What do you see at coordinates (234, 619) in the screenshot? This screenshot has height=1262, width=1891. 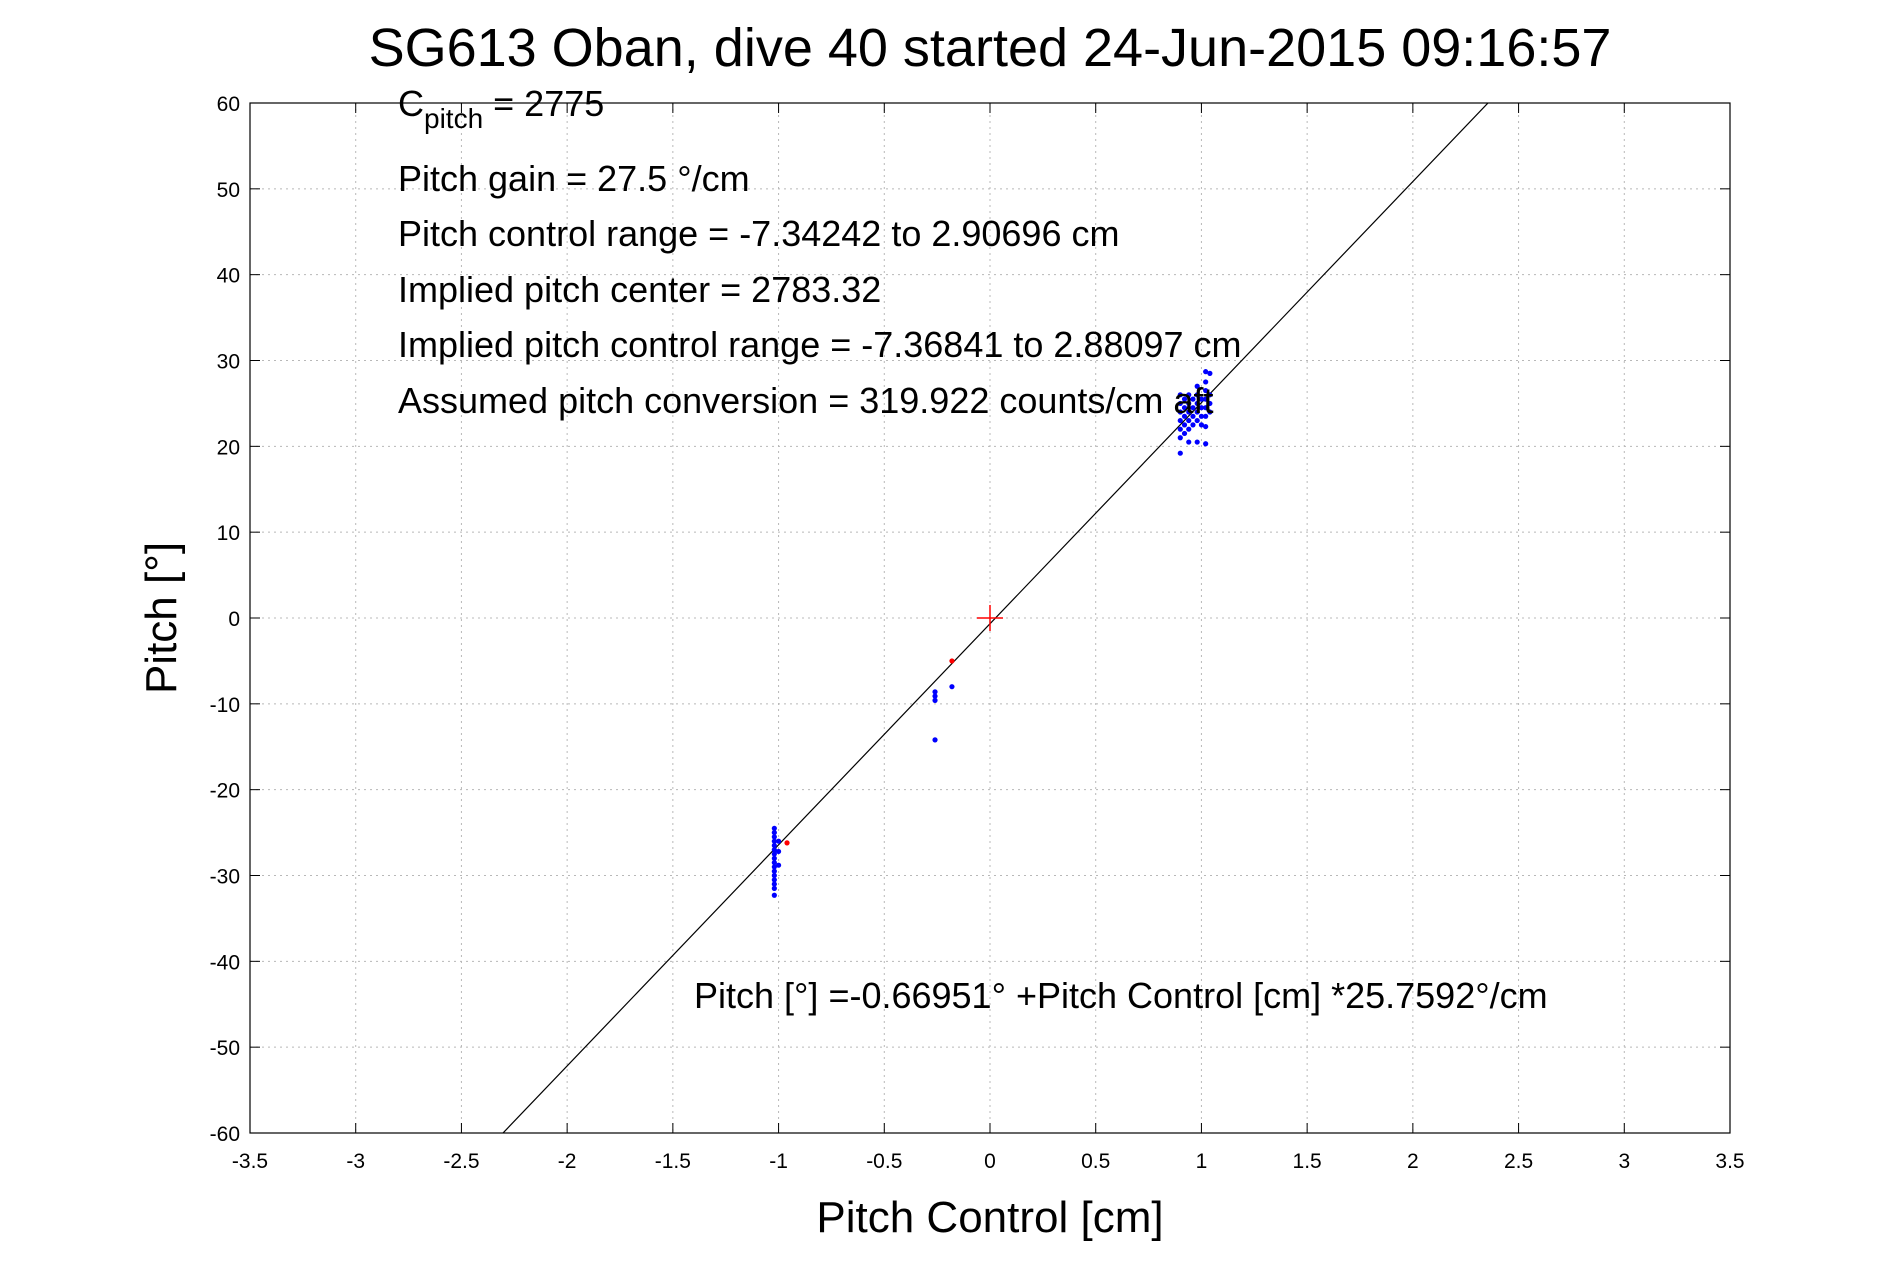 I see `y-tick-label: 0` at bounding box center [234, 619].